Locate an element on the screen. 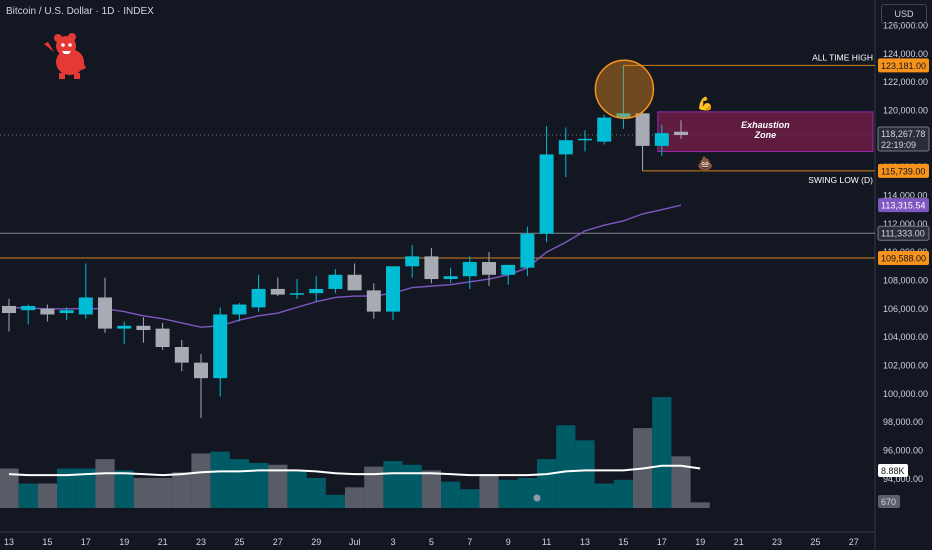 The width and height of the screenshot is (932, 550). all-time-high-note: ALL TIME HIGH is located at coordinates (842, 57).